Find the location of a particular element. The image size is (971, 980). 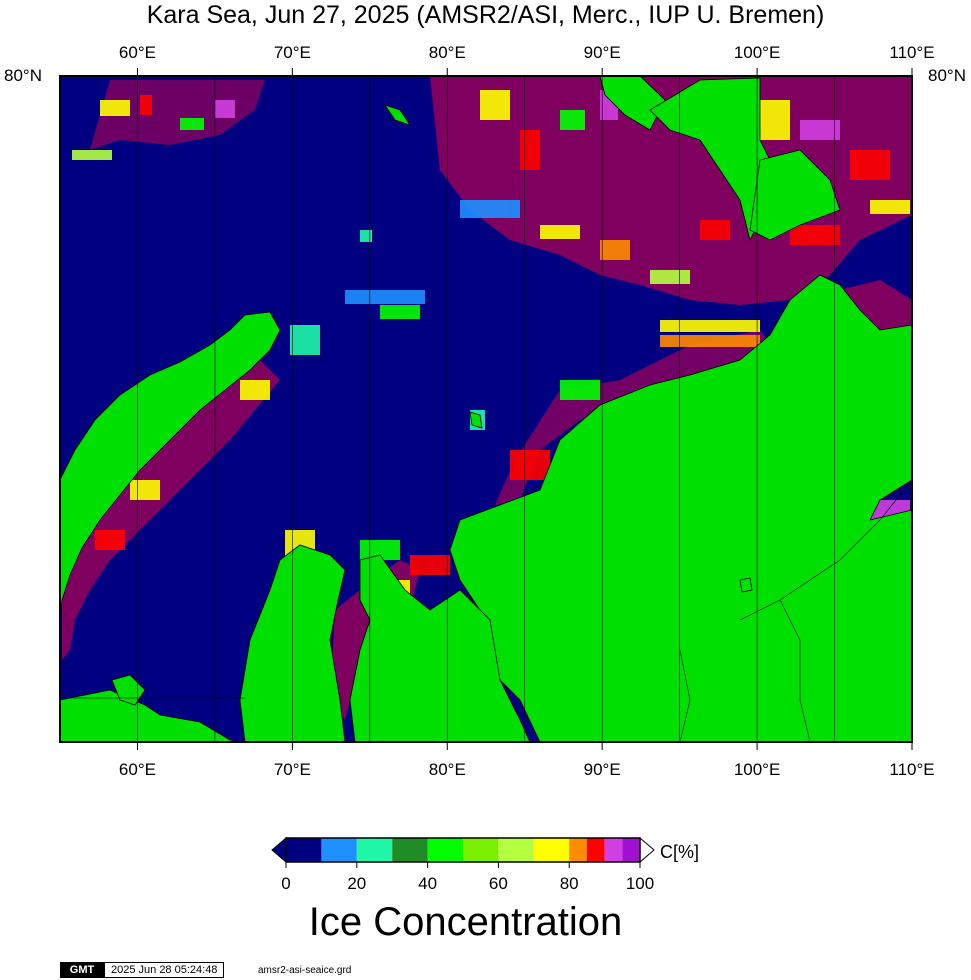

colorbar-unit-label: C[%] is located at coordinates (680, 852).